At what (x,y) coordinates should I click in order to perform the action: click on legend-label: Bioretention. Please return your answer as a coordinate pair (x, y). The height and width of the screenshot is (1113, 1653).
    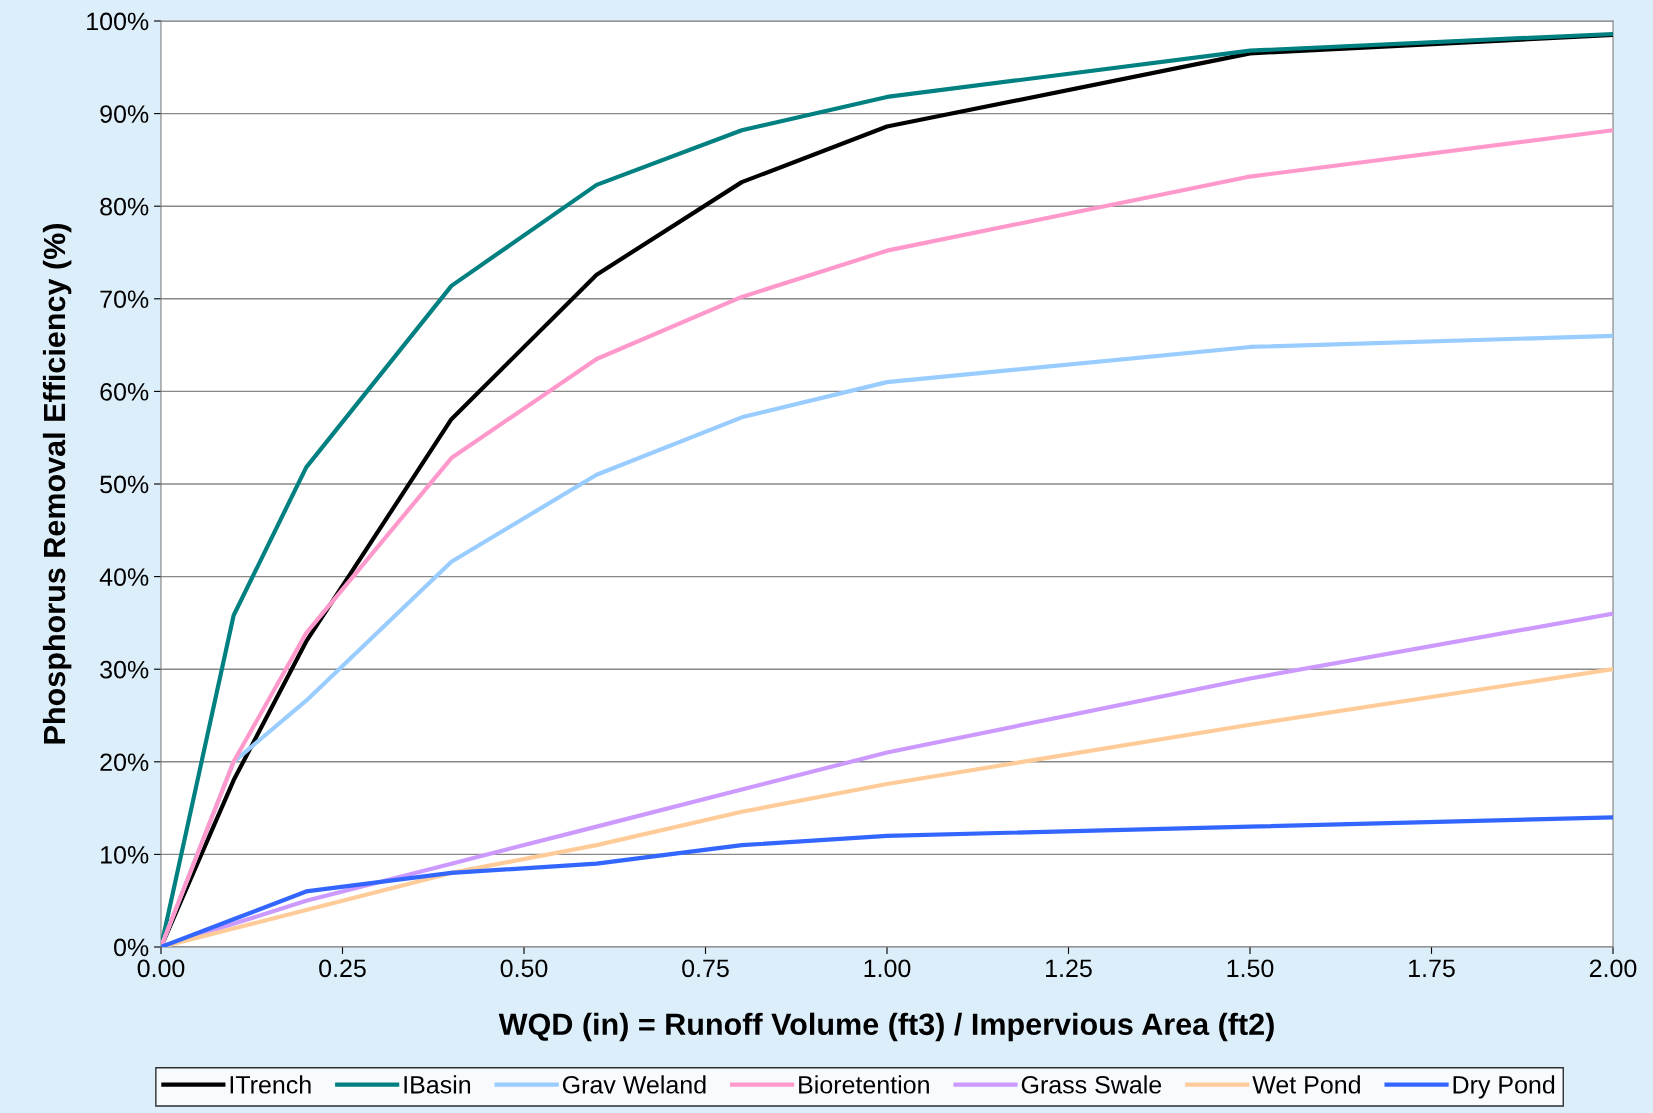
    Looking at the image, I should click on (864, 1084).